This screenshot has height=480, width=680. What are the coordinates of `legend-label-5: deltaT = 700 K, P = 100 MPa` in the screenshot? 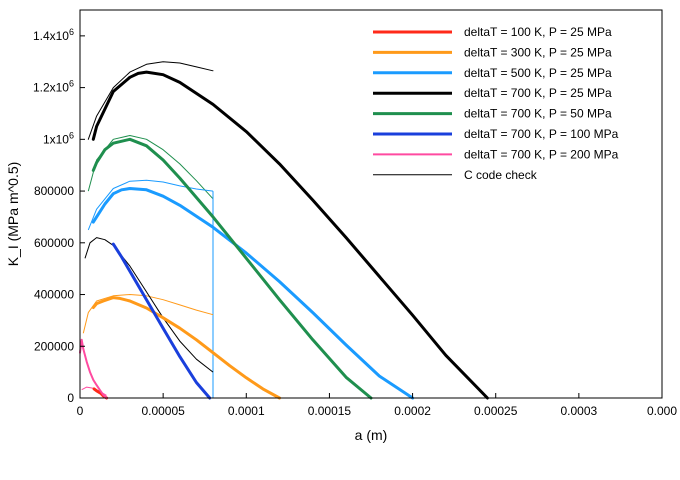 It's located at (541, 134).